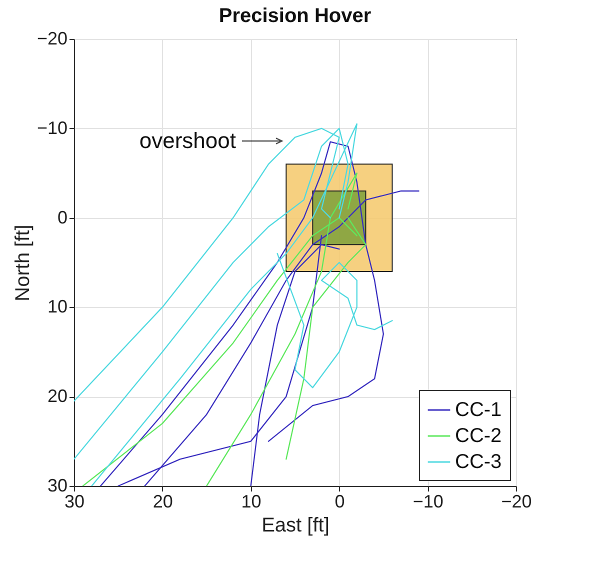 The height and width of the screenshot is (570, 589). Describe the element at coordinates (478, 436) in the screenshot. I see `legend-label: CC-2` at that location.